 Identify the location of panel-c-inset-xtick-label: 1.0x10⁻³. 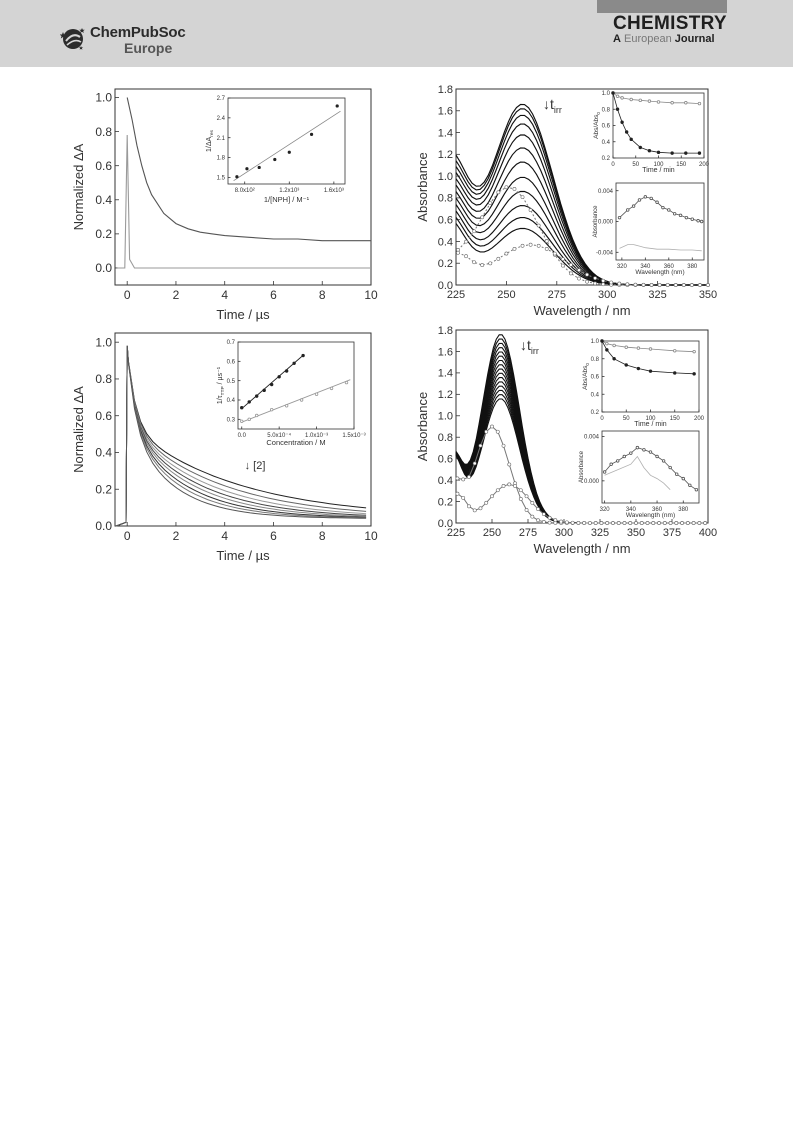
(316, 436).